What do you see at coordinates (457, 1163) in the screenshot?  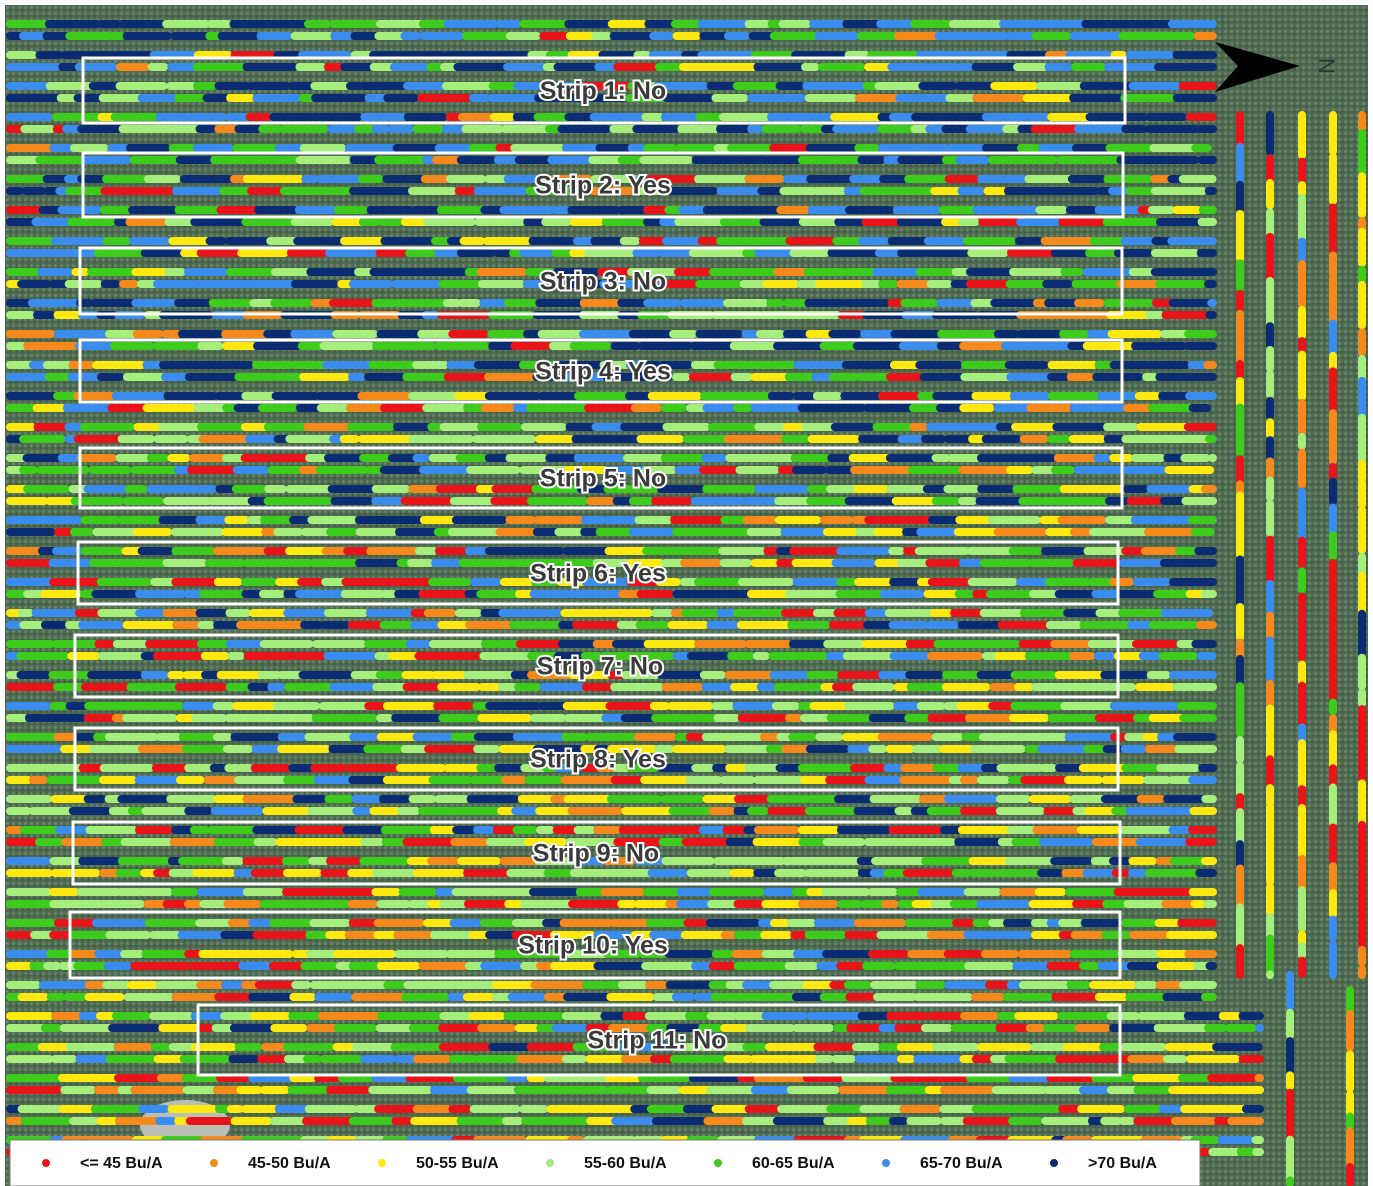 I see `legend-label: 50-55 Bu/A` at bounding box center [457, 1163].